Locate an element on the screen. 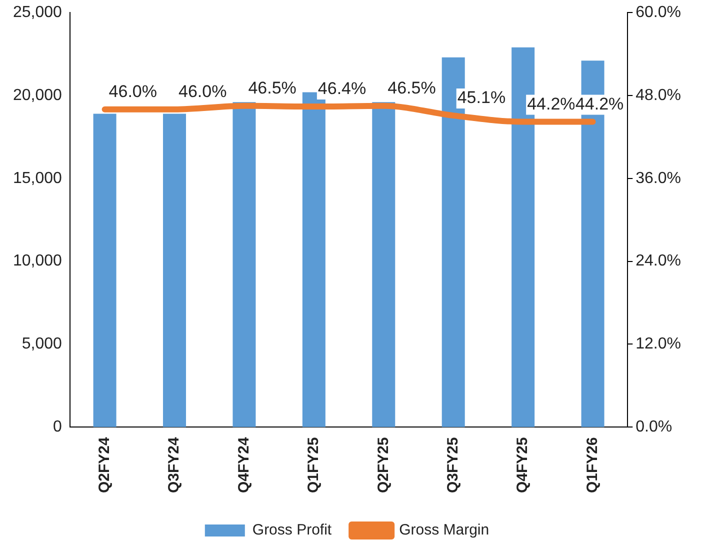  x-tick-label: Q3FY25 is located at coordinates (453, 465).